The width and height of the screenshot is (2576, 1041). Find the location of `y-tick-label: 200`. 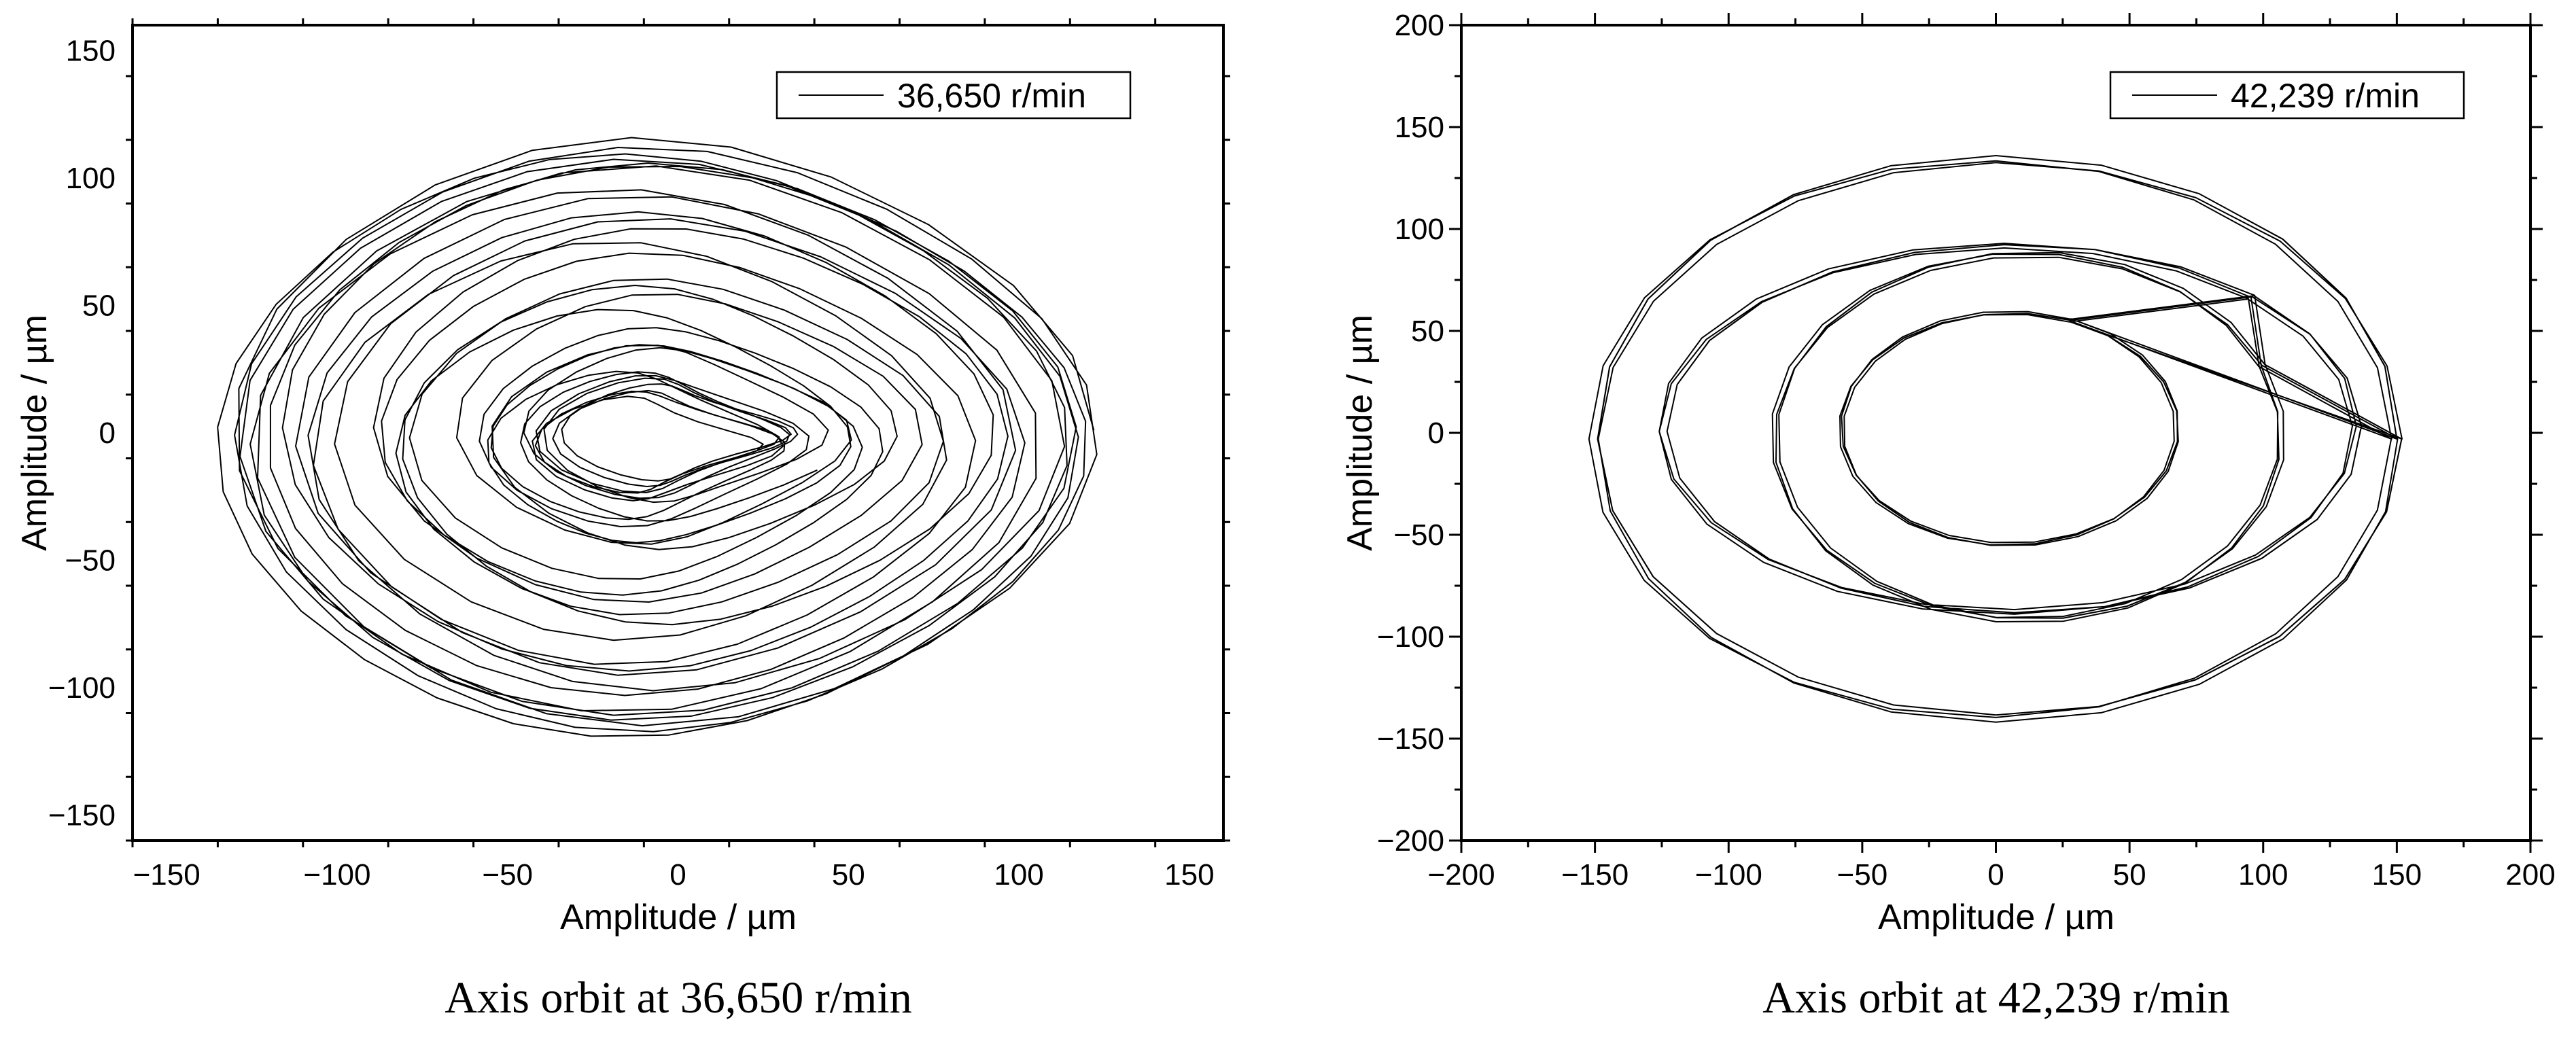

y-tick-label: 200 is located at coordinates (1419, 25).